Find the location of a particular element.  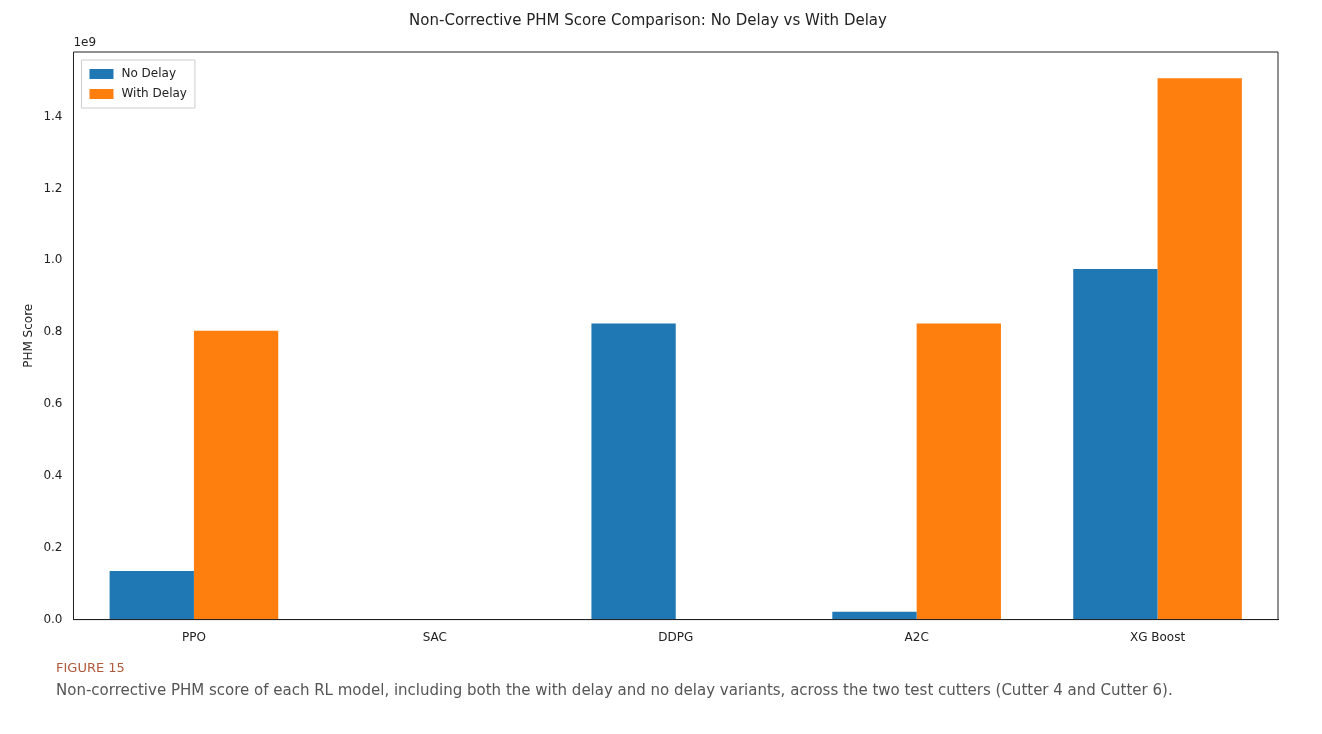

legend-label: With Delay is located at coordinates (154, 93).